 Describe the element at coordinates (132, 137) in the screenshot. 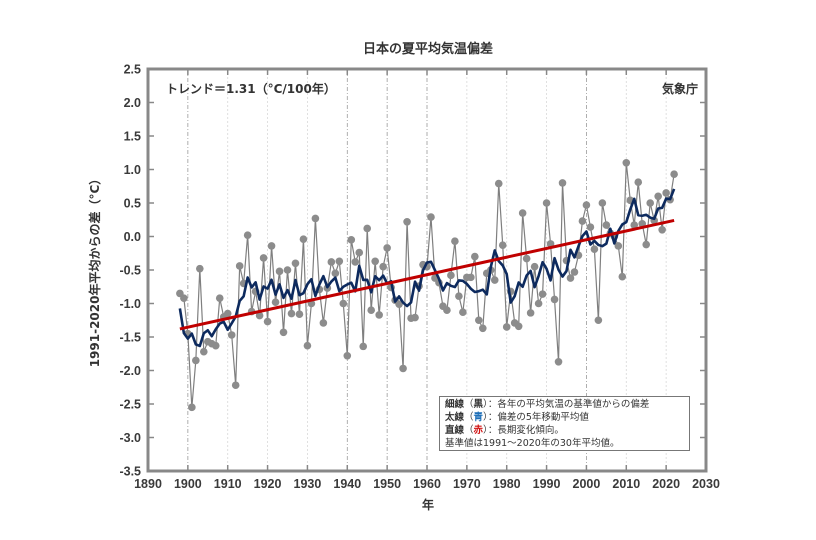

I see `y-tick-label: 1.5` at that location.